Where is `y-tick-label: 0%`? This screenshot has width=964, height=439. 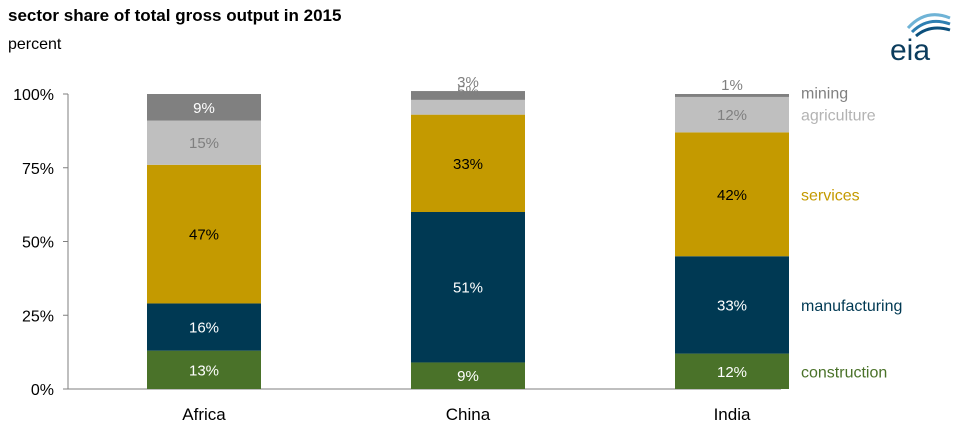 y-tick-label: 0% is located at coordinates (42, 390).